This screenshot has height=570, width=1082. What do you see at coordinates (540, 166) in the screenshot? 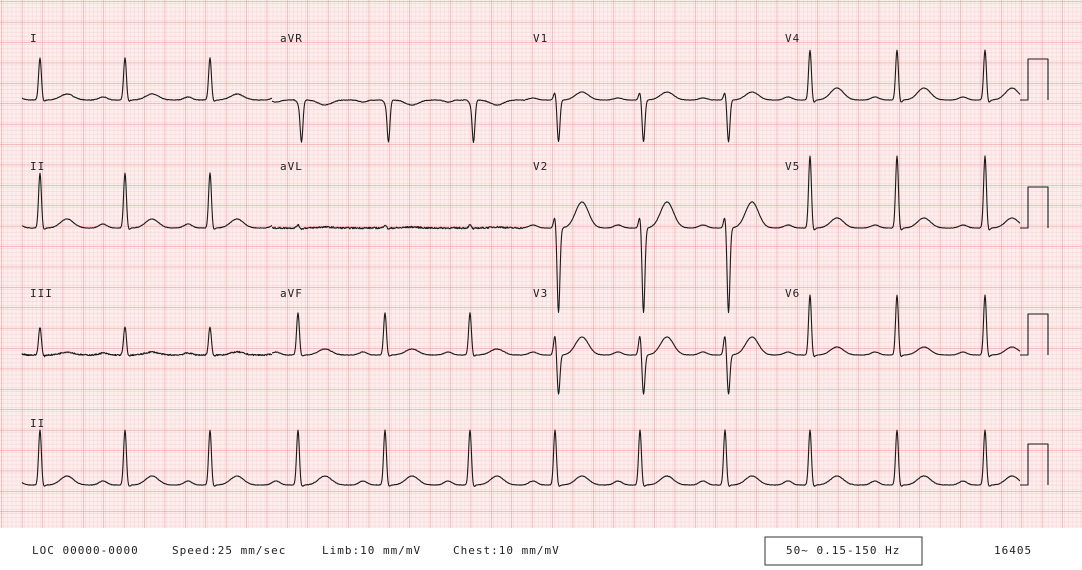
I see `lead-label: V2` at bounding box center [540, 166].